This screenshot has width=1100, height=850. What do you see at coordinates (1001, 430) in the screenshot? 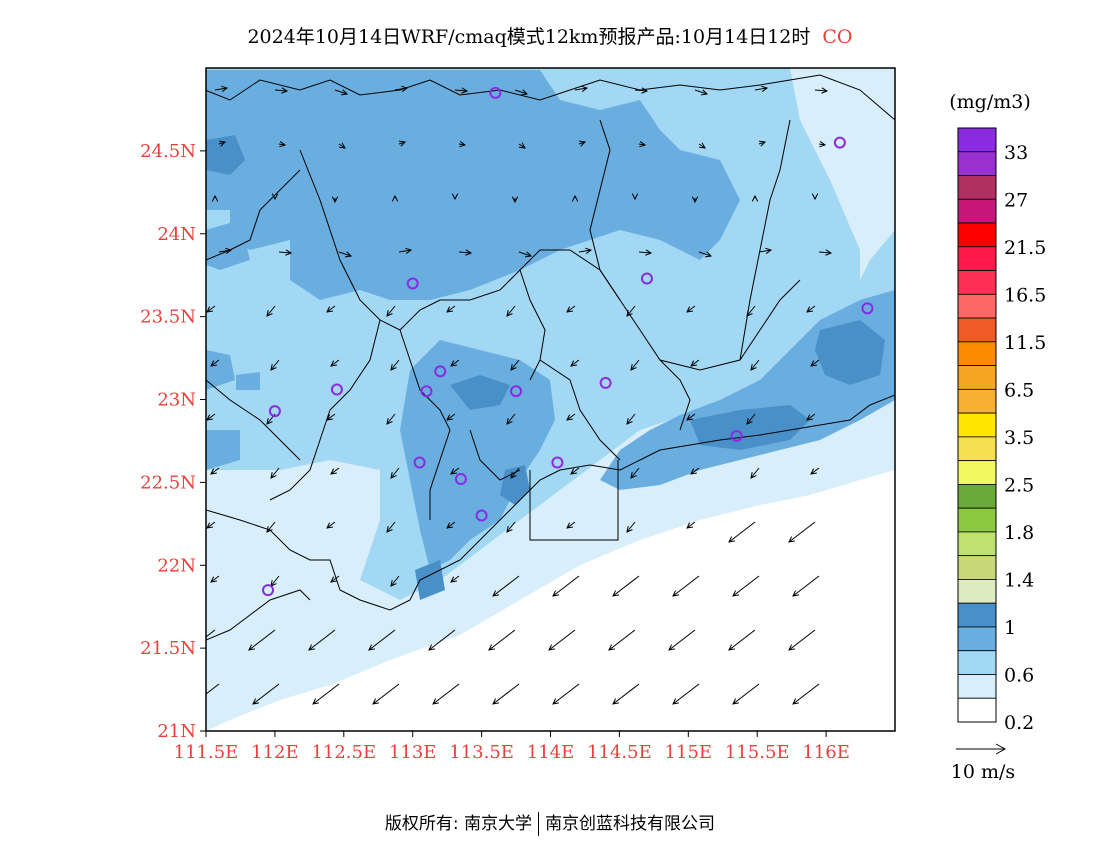
I see `colorbar: 33 27 21.5 16.5 11.5 6.5 3.5 2.5 1.8 1.4 1 0.6 0.2` at bounding box center [1001, 430].